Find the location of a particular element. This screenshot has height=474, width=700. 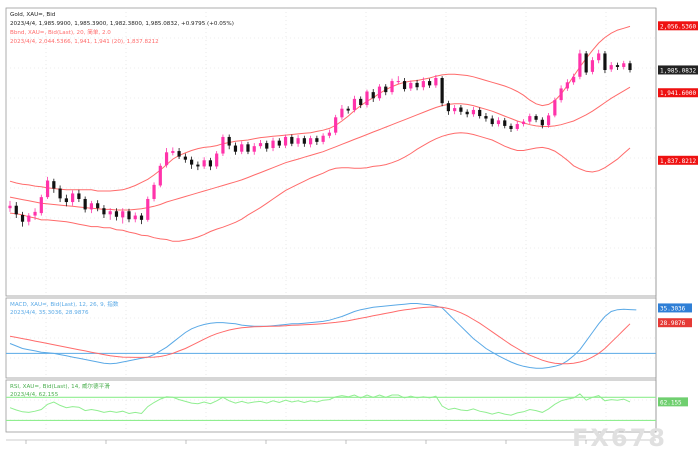

rsi-value-tag-text: 62.155 is located at coordinates (671, 402).